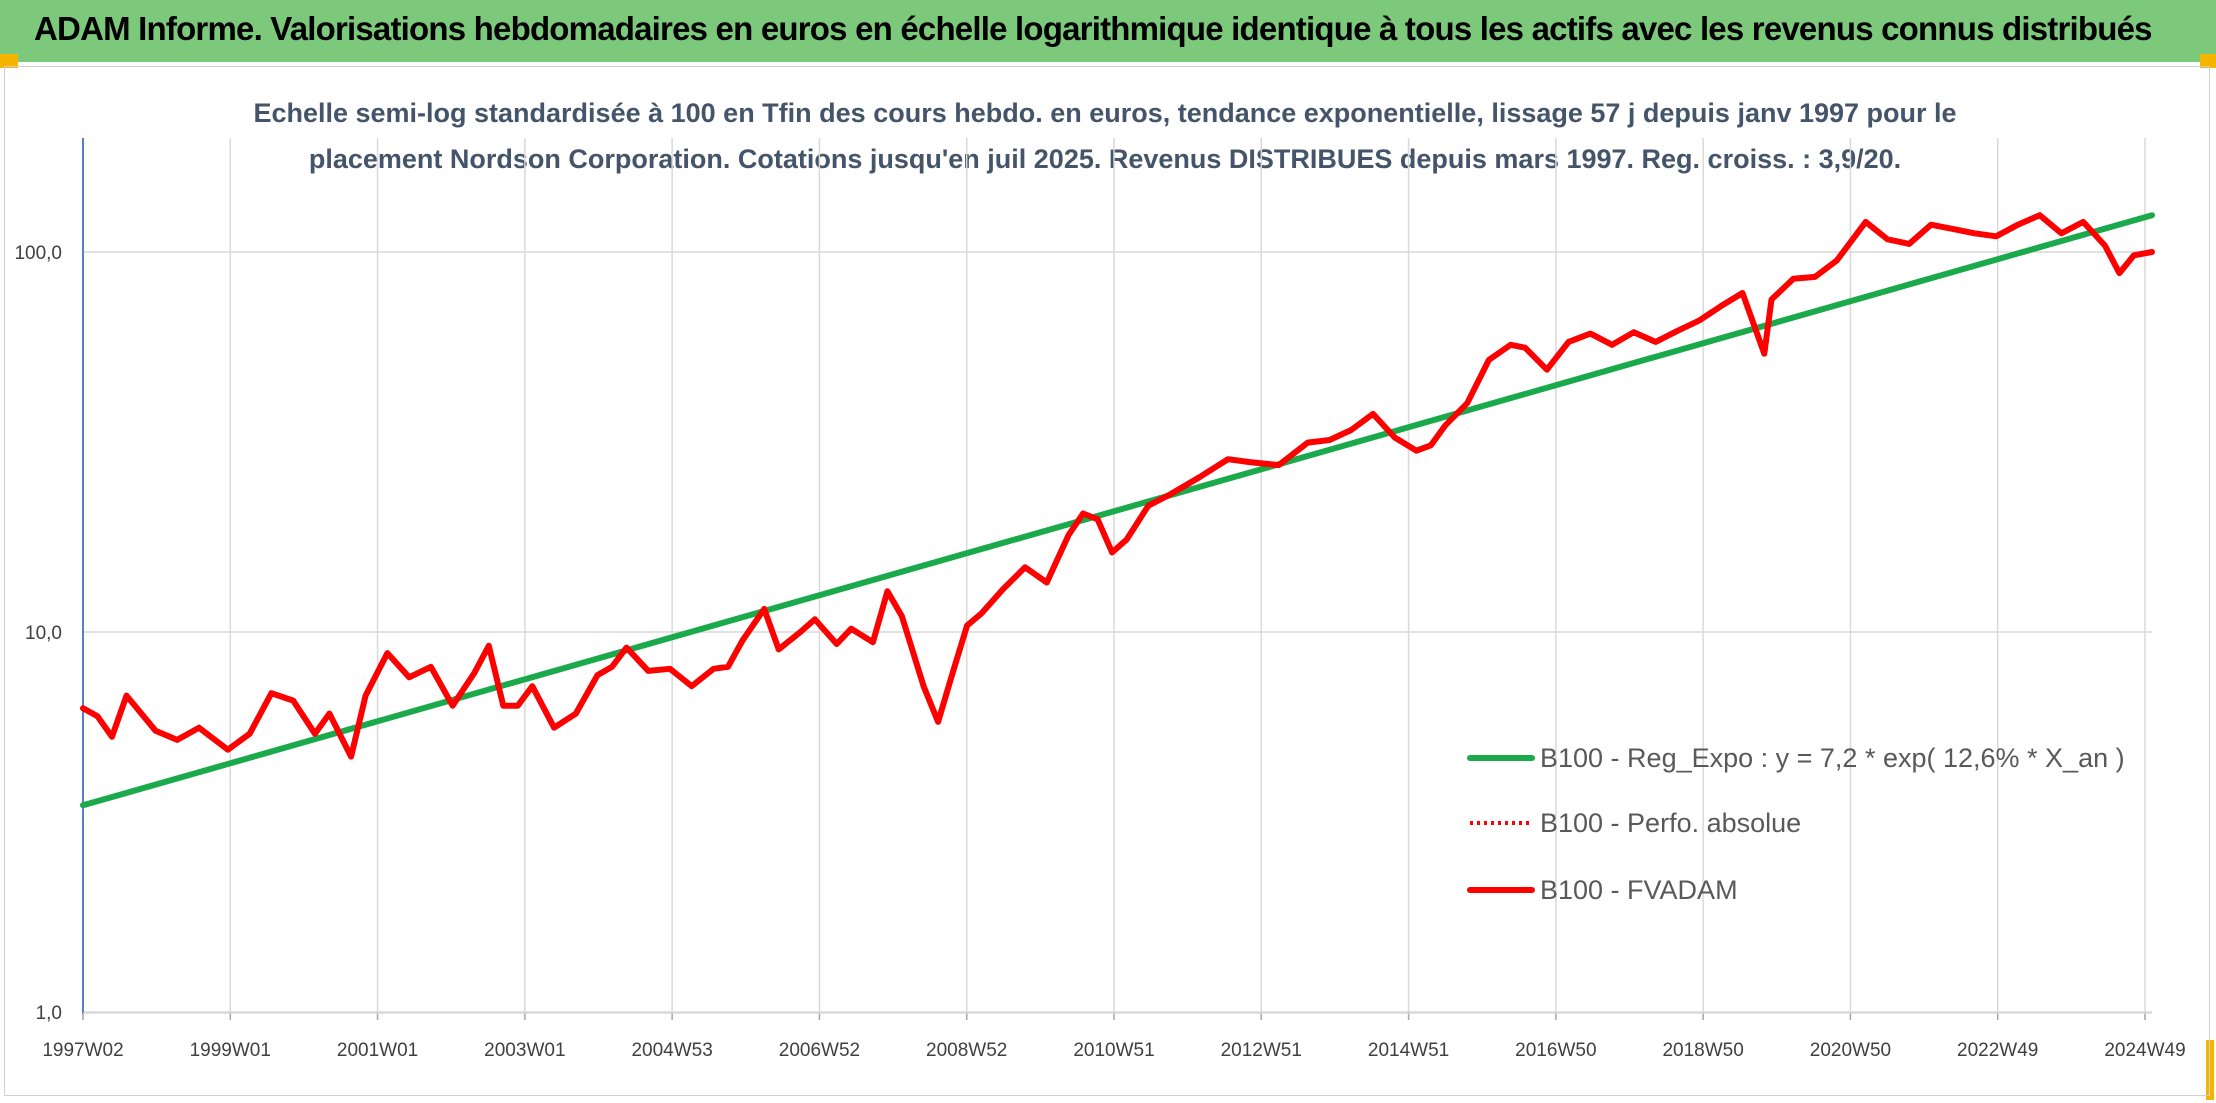  I want to click on corner-accent-top-right, so click(2208, 61).